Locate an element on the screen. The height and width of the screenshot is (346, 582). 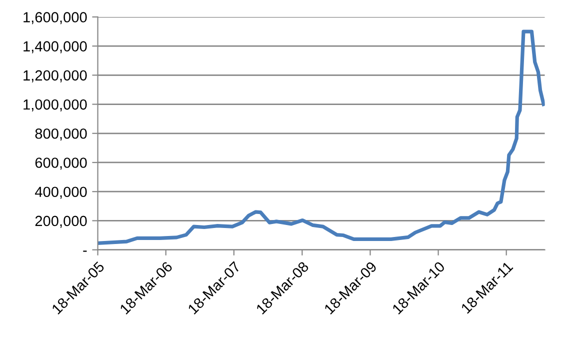
y-tick-label: 600,000 is located at coordinates (61, 164).